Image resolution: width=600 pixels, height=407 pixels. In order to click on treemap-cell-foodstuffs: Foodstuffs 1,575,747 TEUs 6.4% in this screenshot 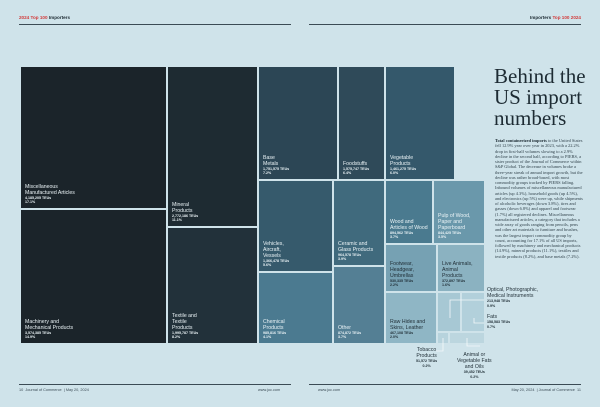, I will do `click(361, 123)`.